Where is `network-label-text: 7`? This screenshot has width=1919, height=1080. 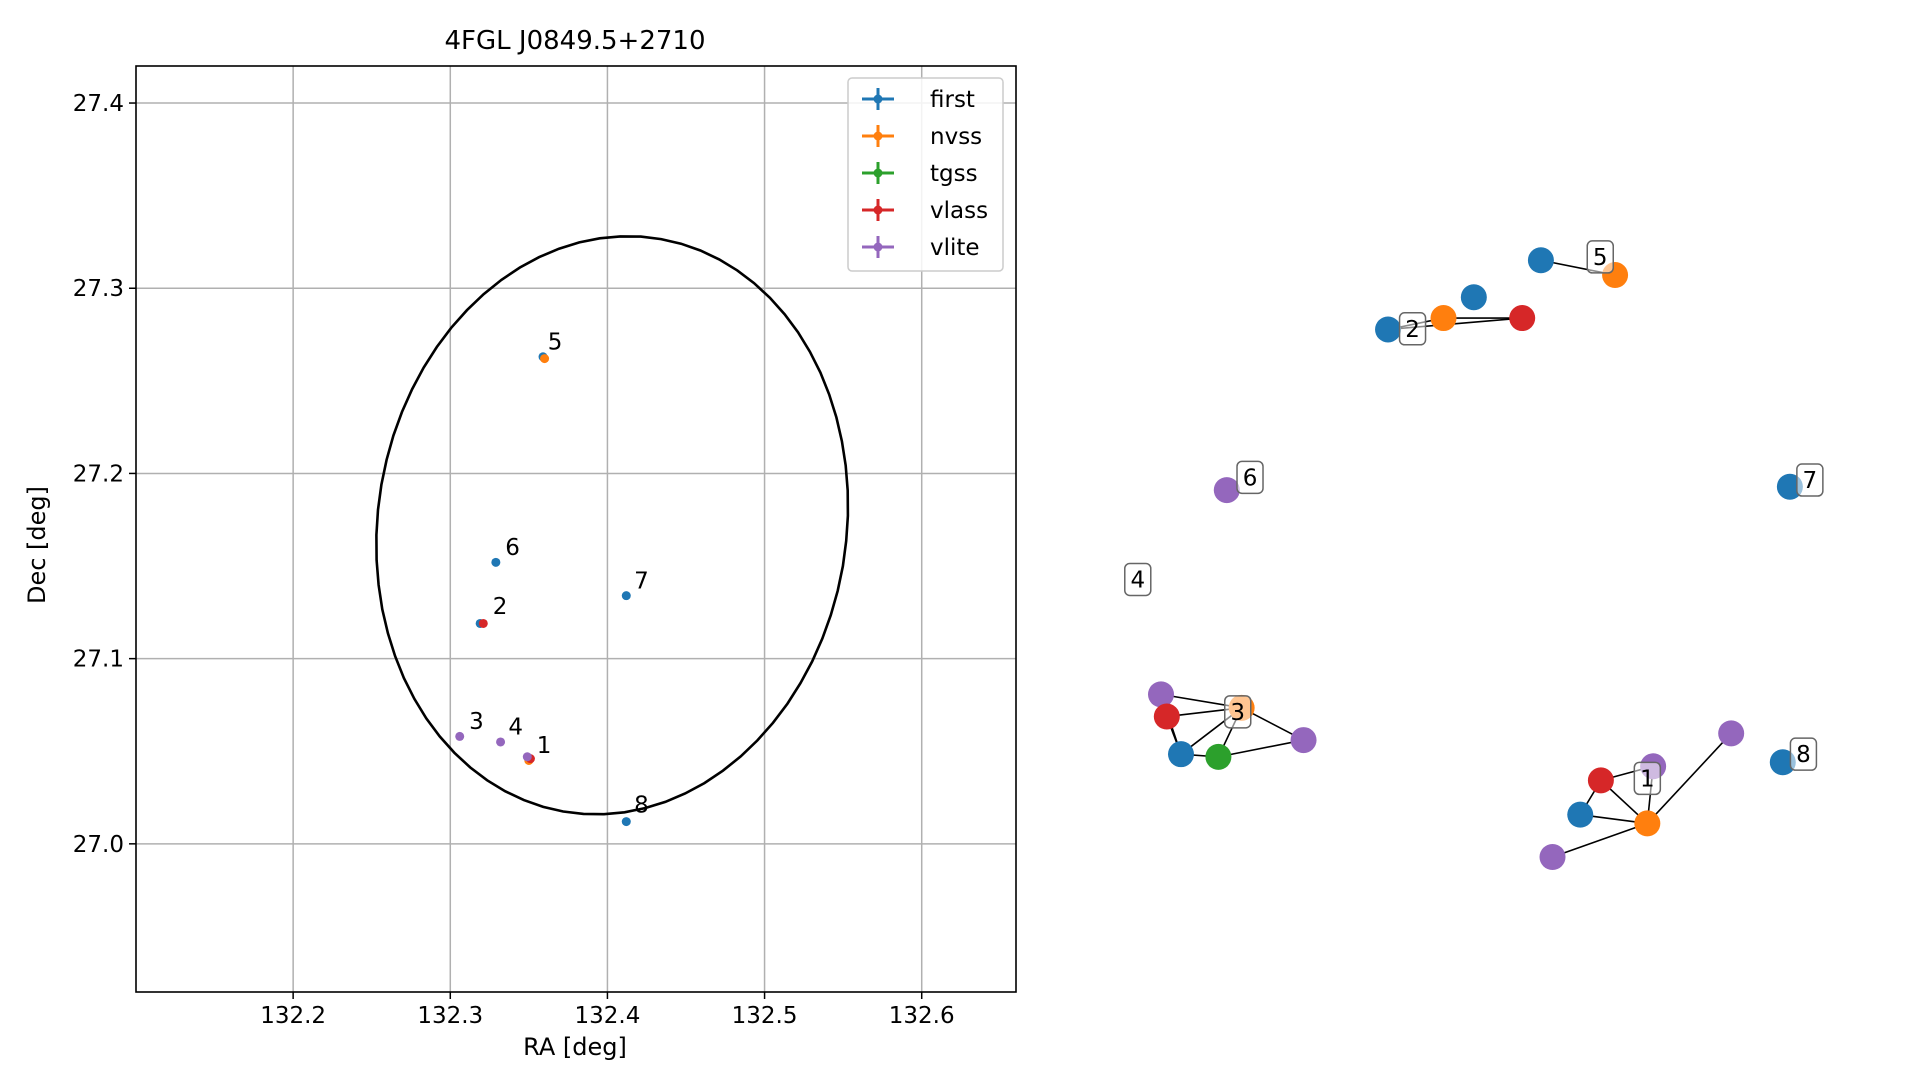
network-label-text: 7 is located at coordinates (1810, 481).